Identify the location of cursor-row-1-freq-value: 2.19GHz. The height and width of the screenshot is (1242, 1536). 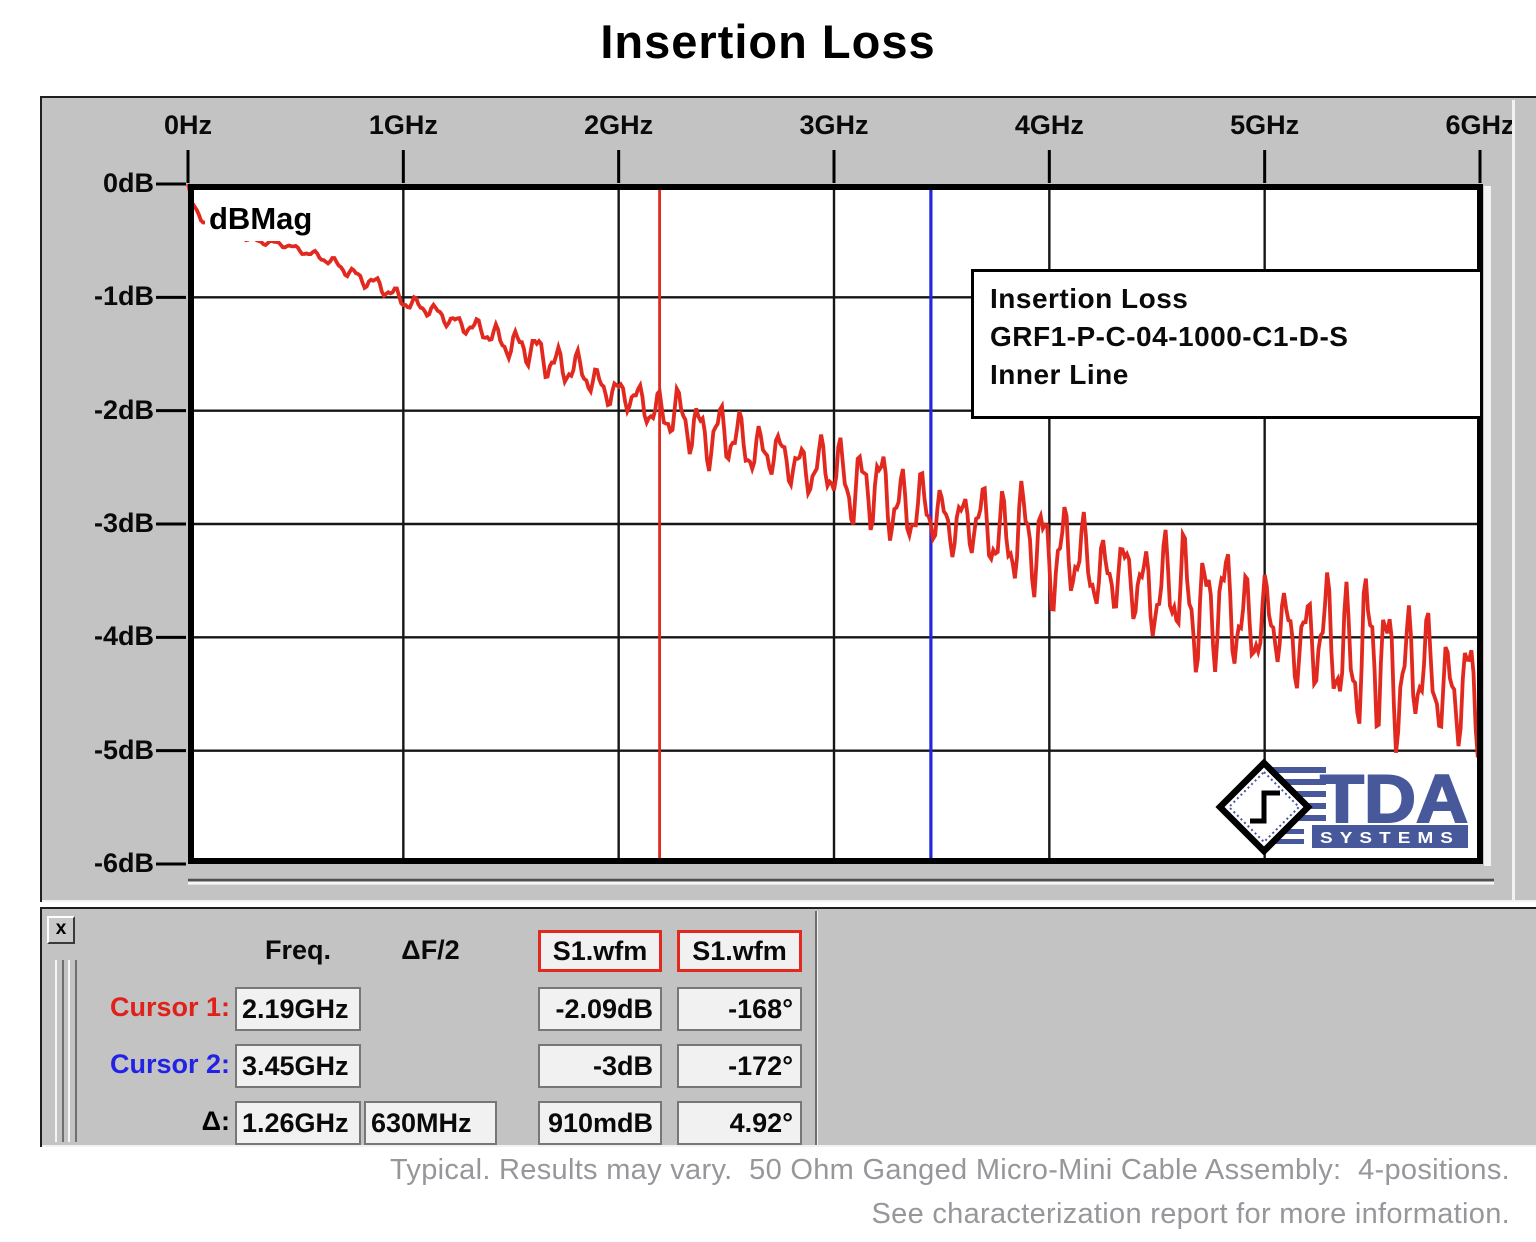
(298, 1009).